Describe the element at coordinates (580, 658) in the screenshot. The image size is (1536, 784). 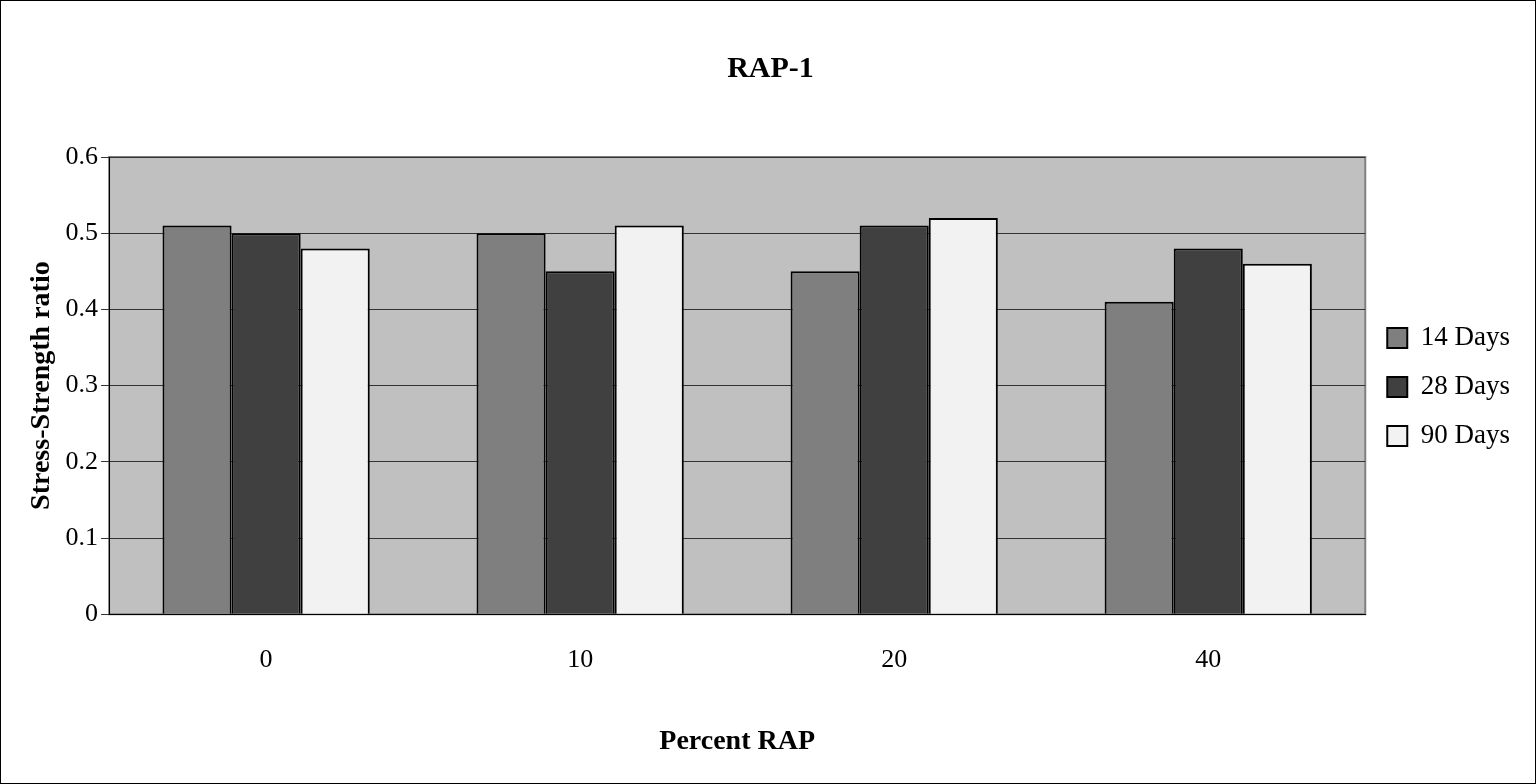
I see `x-tick-label: 10` at that location.